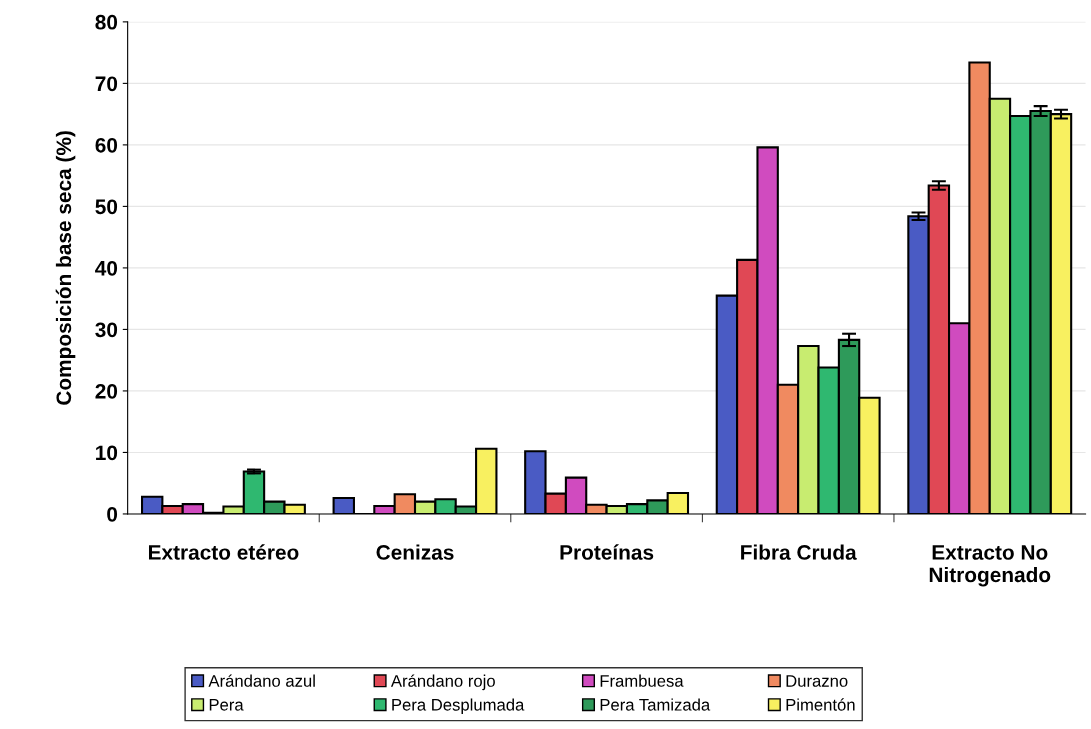 The height and width of the screenshot is (729, 1091). What do you see at coordinates (106, 145) in the screenshot?
I see `y-tick-label: 60` at bounding box center [106, 145].